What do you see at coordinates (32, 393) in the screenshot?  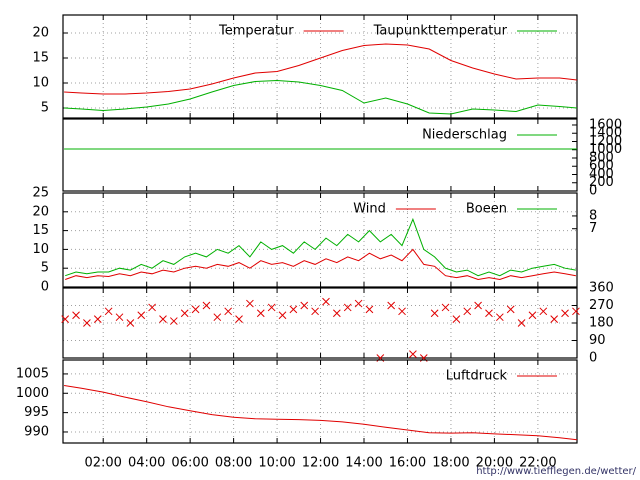 I see `y-tick-label: 1000` at bounding box center [32, 393].